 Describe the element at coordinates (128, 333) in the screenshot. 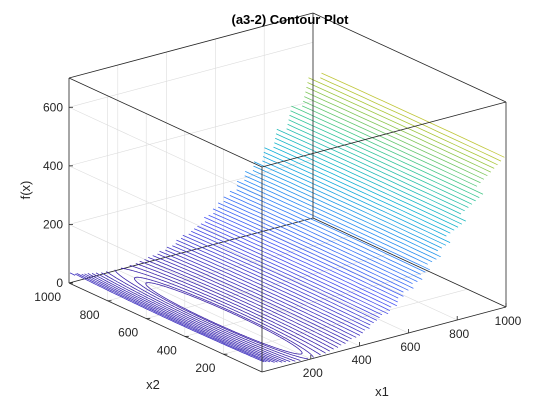

I see `y-tick-label: 600` at that location.